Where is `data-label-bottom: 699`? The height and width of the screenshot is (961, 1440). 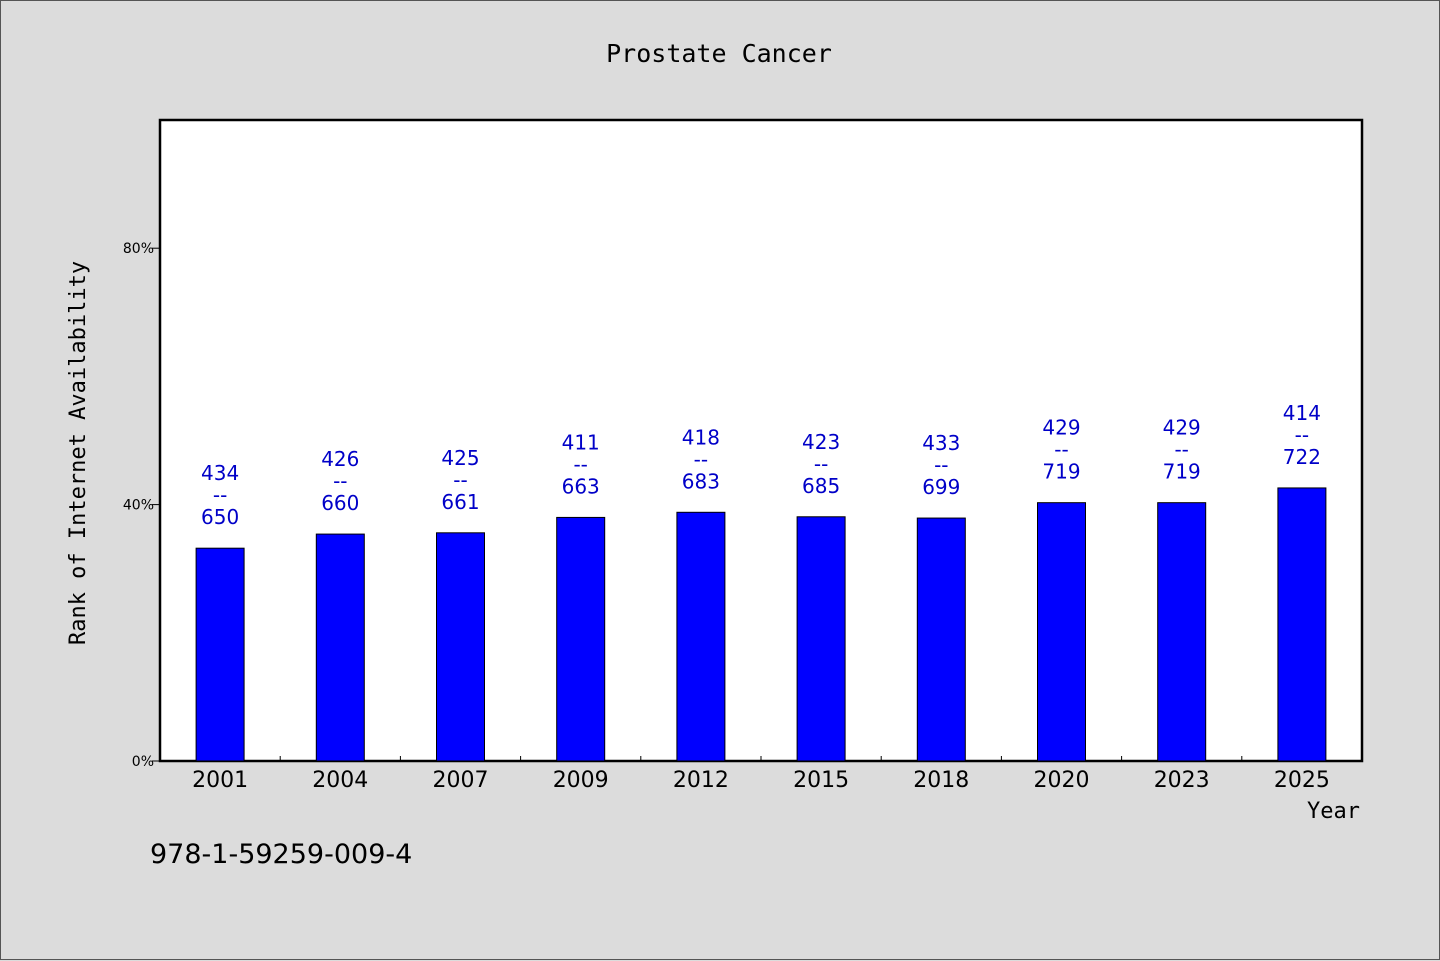
data-label-bottom: 699 is located at coordinates (941, 487).